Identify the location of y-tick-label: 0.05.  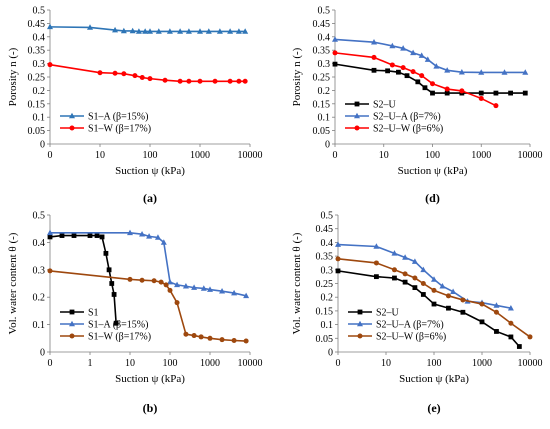
(37, 131).